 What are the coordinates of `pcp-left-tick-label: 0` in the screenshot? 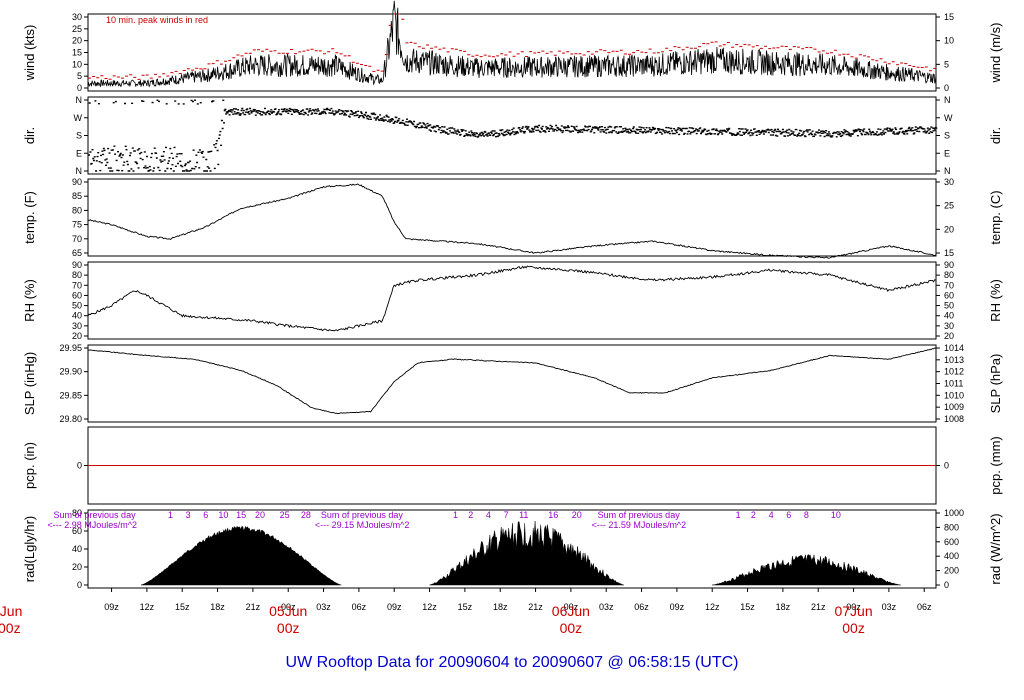 It's located at (79, 466).